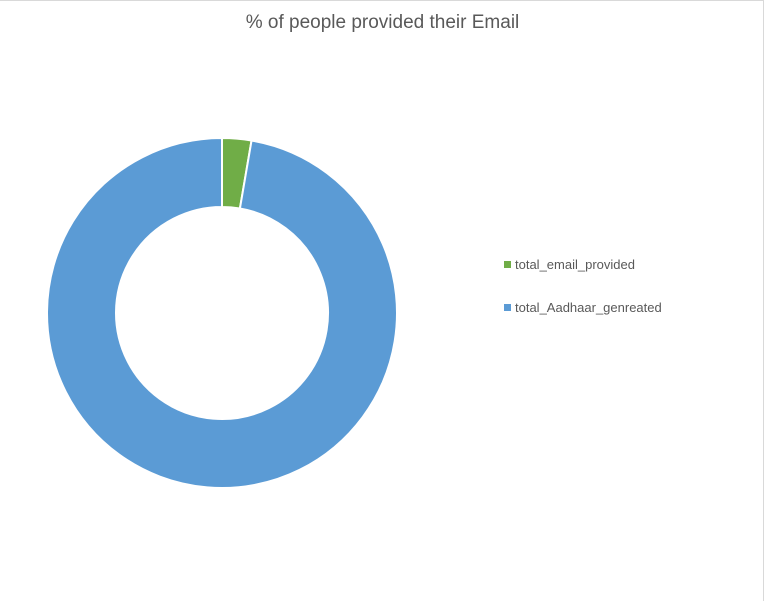 The width and height of the screenshot is (765, 602). I want to click on legend-label-email: total_email_provided, so click(575, 264).